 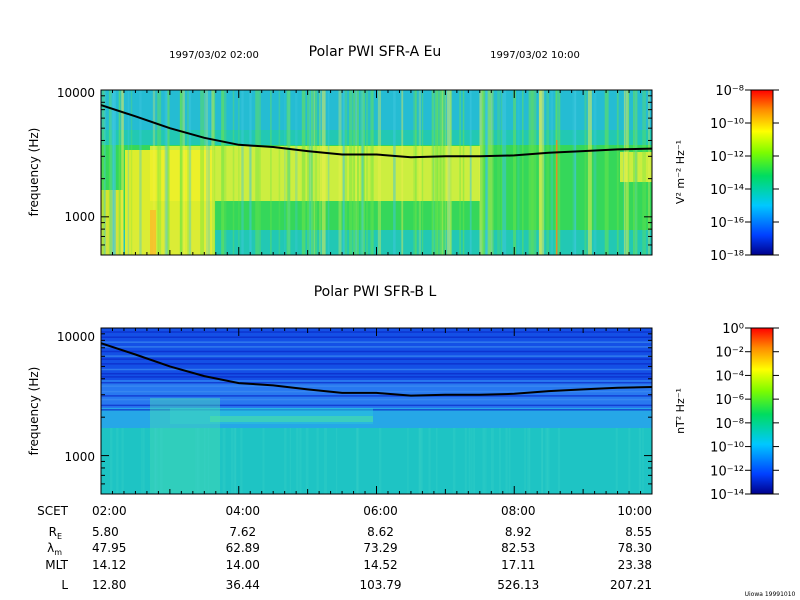 What do you see at coordinates (729, 353) in the screenshot?
I see `colorbar-b-tick-label: 10⁻²` at bounding box center [729, 353].